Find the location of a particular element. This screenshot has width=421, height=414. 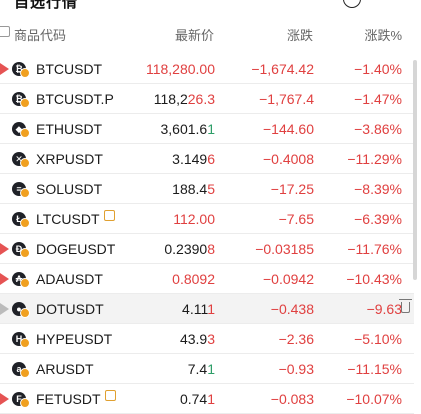

watchlist-topbar: 自选行情 is located at coordinates (210, 6).